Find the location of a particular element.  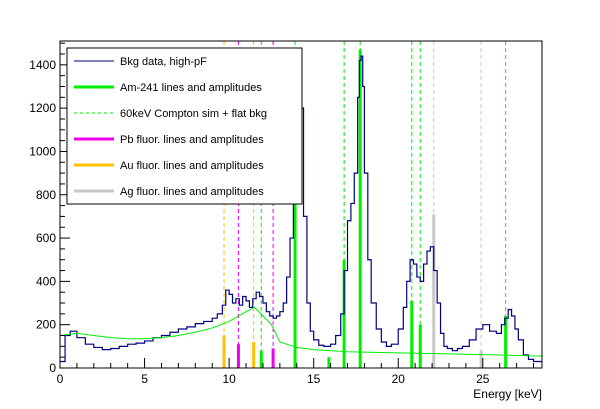

legend-label-au: Au fluor. lines and amplitudes is located at coordinates (192, 166).